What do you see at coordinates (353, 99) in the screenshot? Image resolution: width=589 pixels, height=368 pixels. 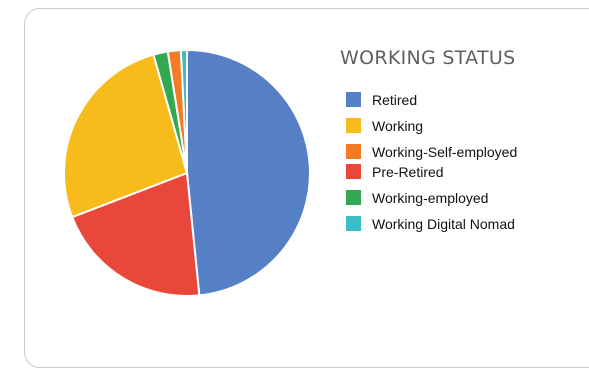 I see `legend-swatch-retired` at bounding box center [353, 99].